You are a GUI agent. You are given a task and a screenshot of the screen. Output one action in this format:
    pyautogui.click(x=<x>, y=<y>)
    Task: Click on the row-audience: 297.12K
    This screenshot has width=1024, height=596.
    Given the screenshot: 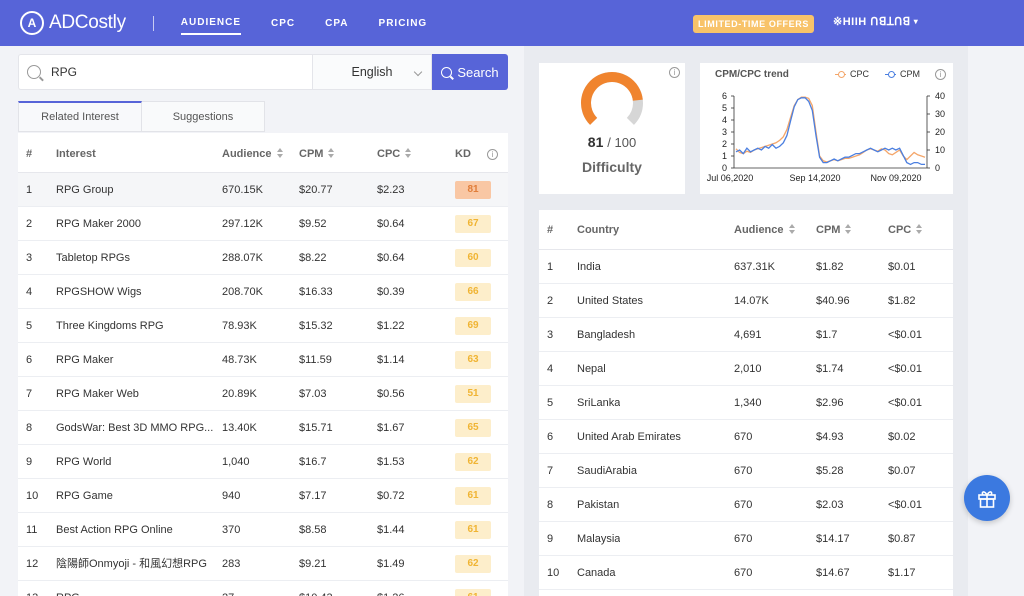 What is the action you would take?
    pyautogui.click(x=242, y=224)
    